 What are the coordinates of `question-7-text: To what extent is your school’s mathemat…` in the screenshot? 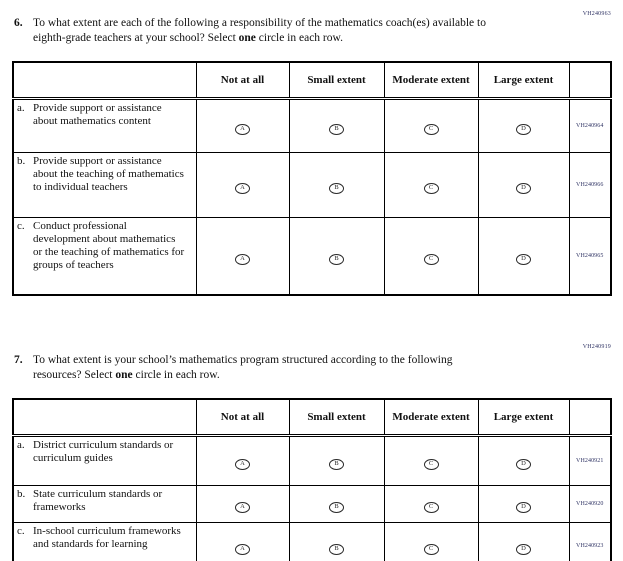 It's located at (267, 368).